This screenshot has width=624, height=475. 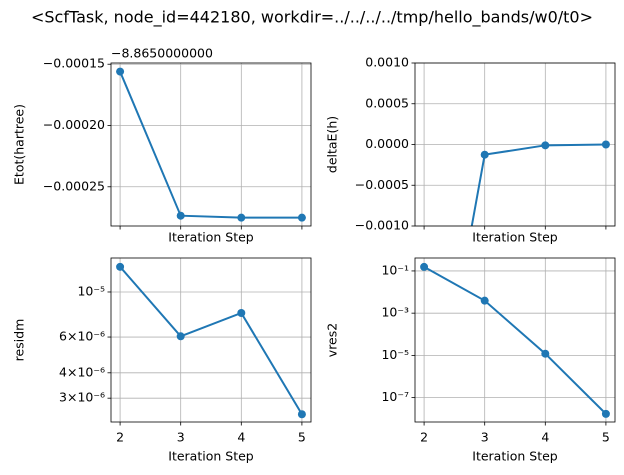 I want to click on y-tick-label: −0.0005, so click(x=382, y=184).